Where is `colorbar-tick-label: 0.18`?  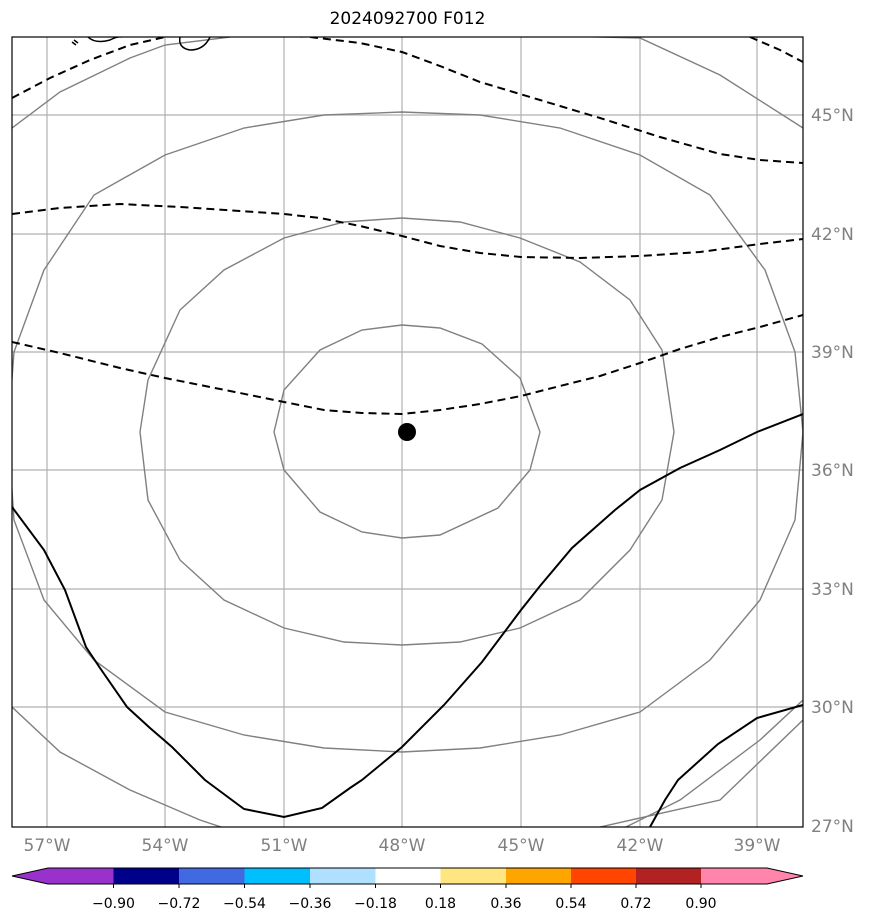
colorbar-tick-label: 0.18 is located at coordinates (440, 904).